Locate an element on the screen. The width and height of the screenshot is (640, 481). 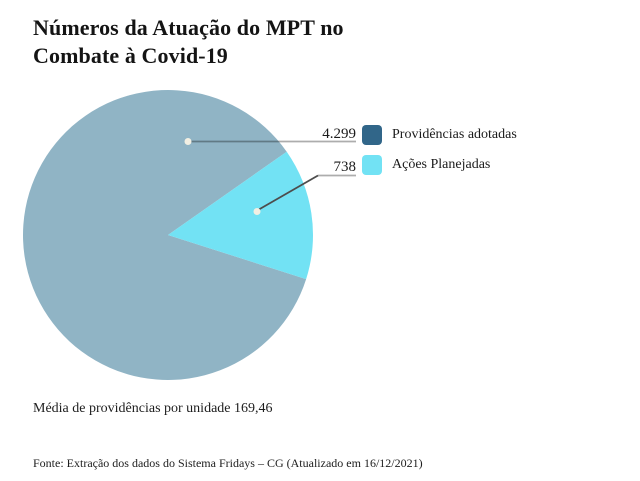
legend-item-acoes: Ações Planejadas is located at coordinates (426, 165).